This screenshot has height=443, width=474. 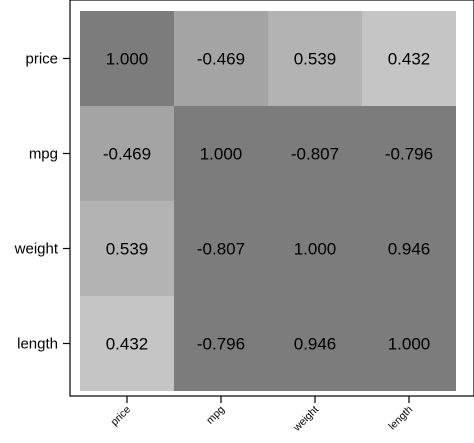 What do you see at coordinates (37, 344) in the screenshot?
I see `y-tick-label-length: length` at bounding box center [37, 344].